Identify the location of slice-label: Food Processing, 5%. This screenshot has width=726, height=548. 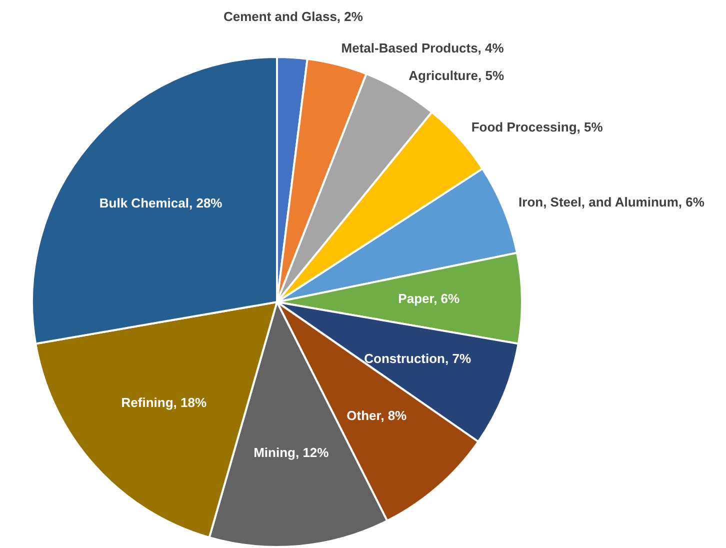
(537, 126).